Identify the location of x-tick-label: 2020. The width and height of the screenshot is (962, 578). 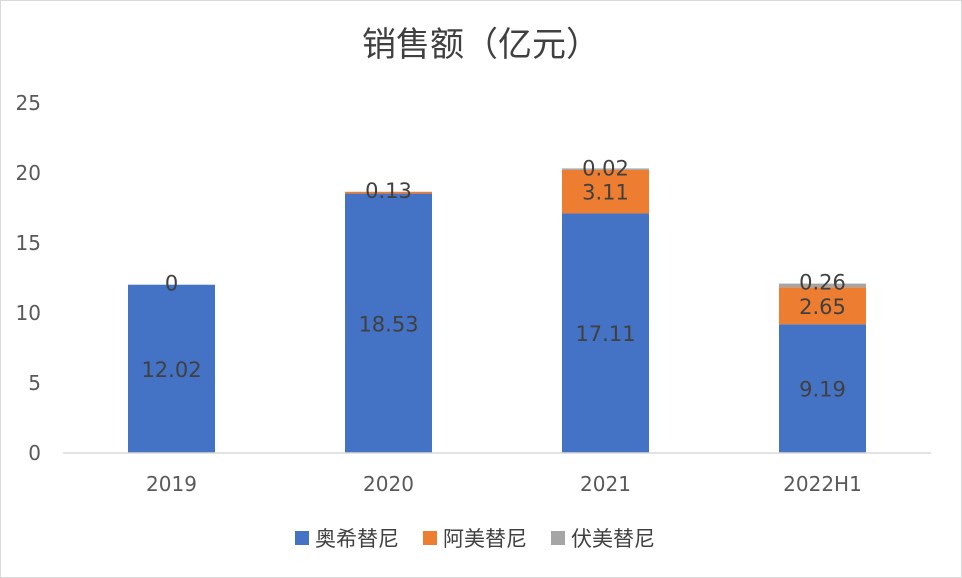
(388, 484).